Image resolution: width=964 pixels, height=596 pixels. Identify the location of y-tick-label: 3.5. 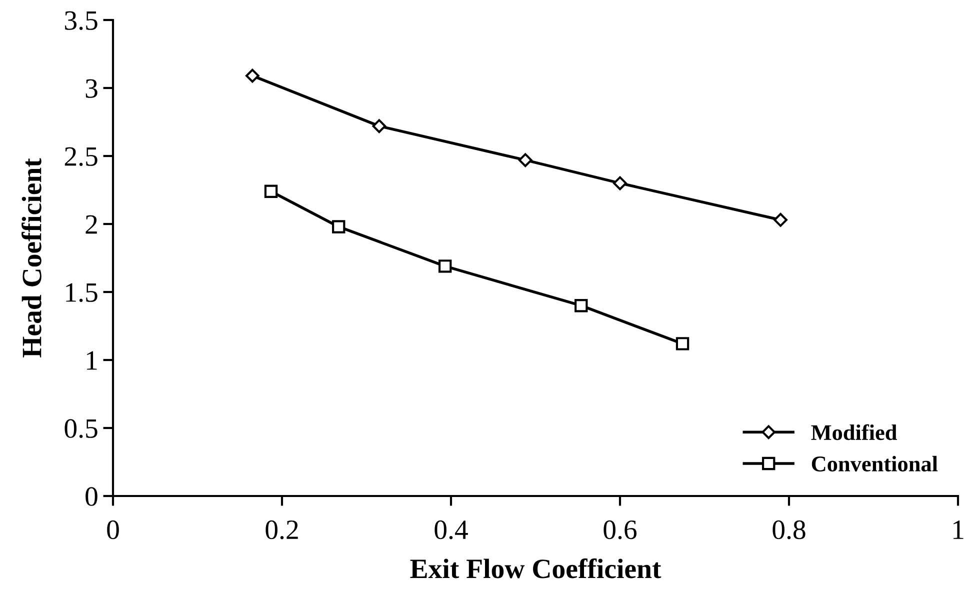
(81, 20).